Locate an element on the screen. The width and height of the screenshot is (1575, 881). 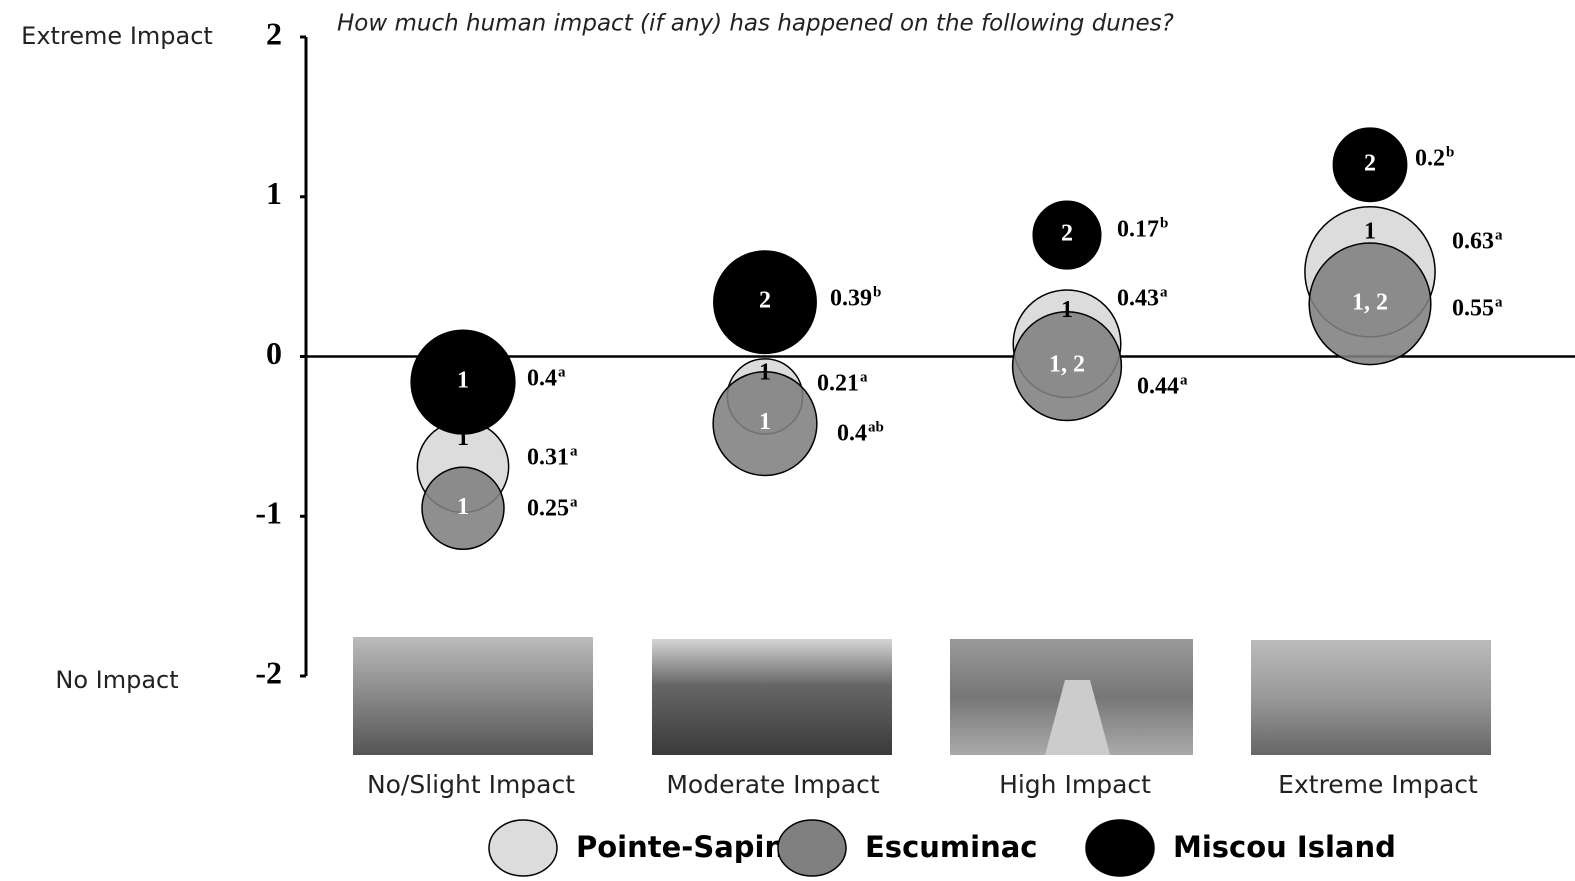
legend-label: Pointe-Sapin is located at coordinates (680, 847).